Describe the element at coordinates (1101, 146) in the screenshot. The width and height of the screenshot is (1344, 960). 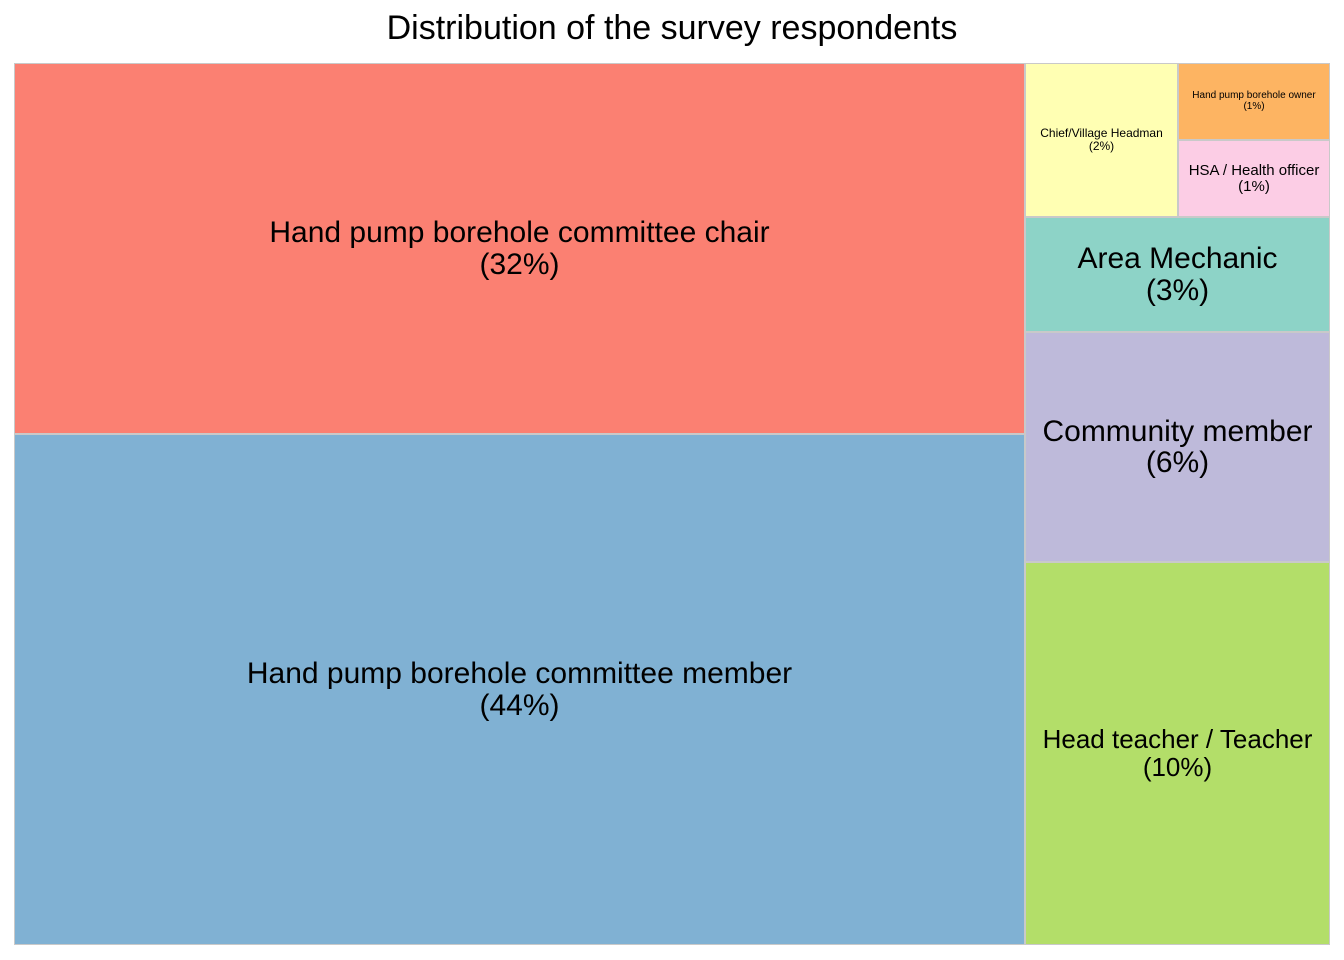
I see `tile-percent-chief-headman: (2%)` at that location.